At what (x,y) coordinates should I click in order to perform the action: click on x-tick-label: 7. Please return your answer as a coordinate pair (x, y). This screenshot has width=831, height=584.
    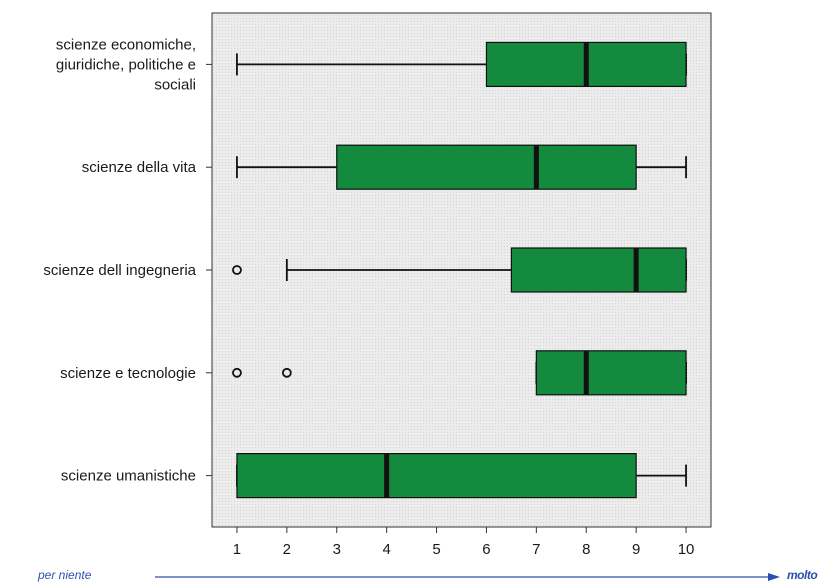
    Looking at the image, I should click on (536, 549).